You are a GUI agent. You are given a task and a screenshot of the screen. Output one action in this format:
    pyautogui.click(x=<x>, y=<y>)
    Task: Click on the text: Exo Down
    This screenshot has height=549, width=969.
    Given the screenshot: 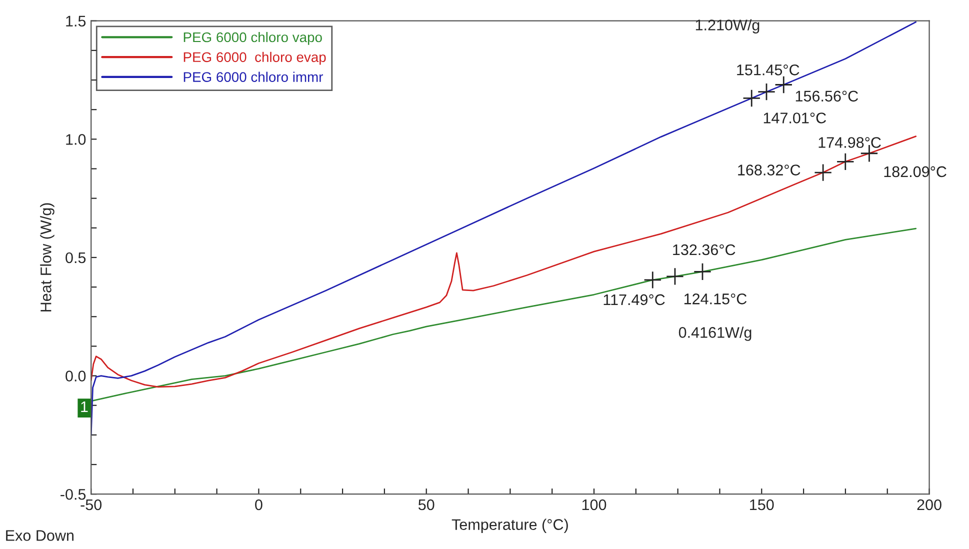 What is the action you would take?
    pyautogui.click(x=40, y=535)
    